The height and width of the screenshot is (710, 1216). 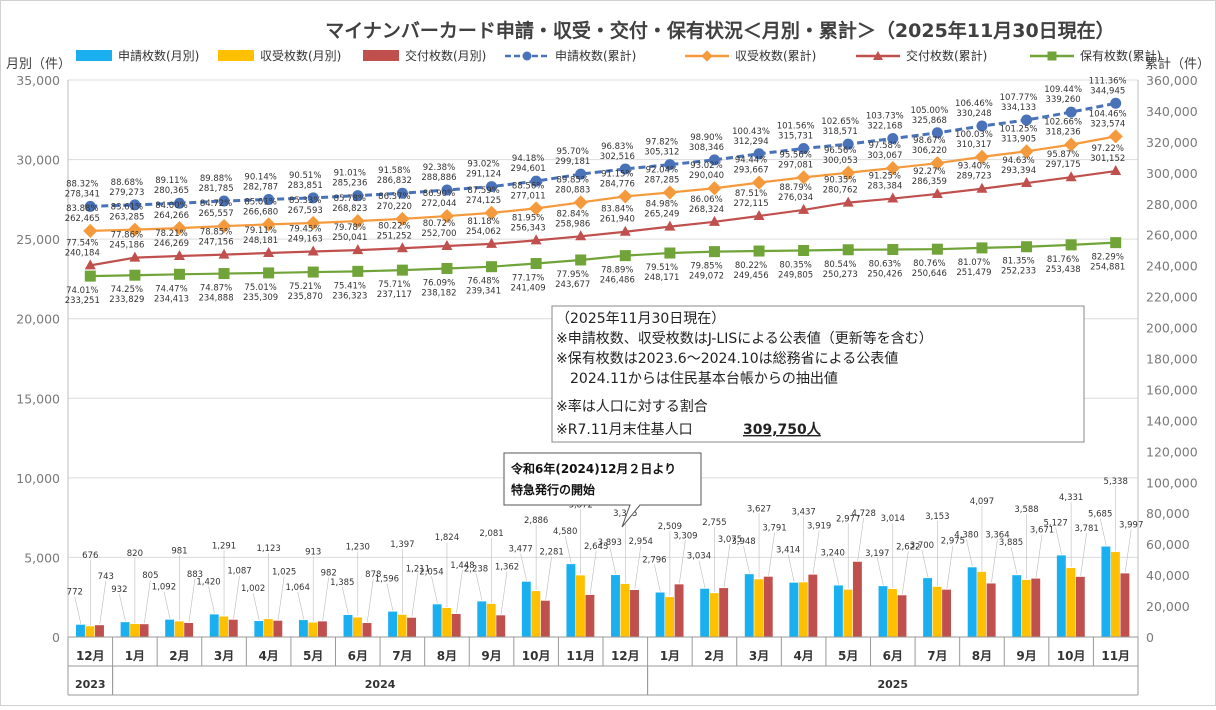 I want to click on cumulative-pct-label: 83.61%, so click(x=127, y=208).